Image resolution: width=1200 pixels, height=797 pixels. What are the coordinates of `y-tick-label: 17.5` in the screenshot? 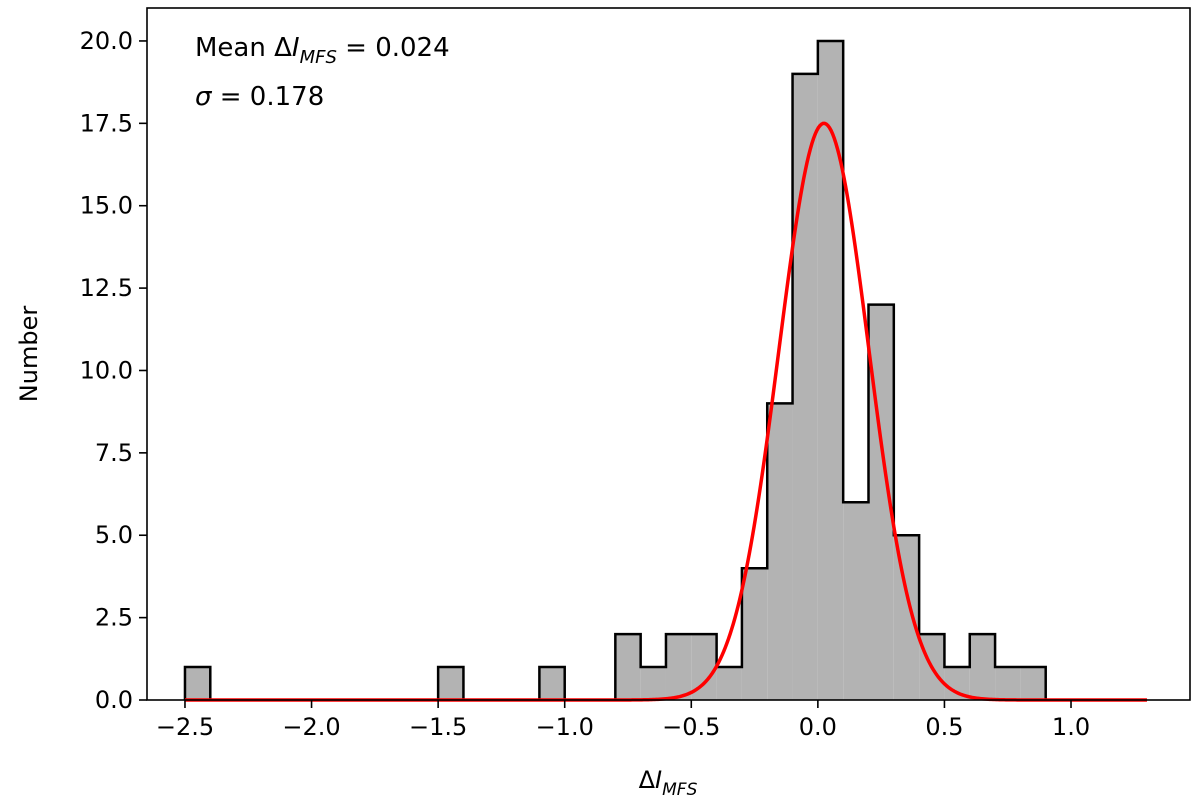 It's located at (106, 123).